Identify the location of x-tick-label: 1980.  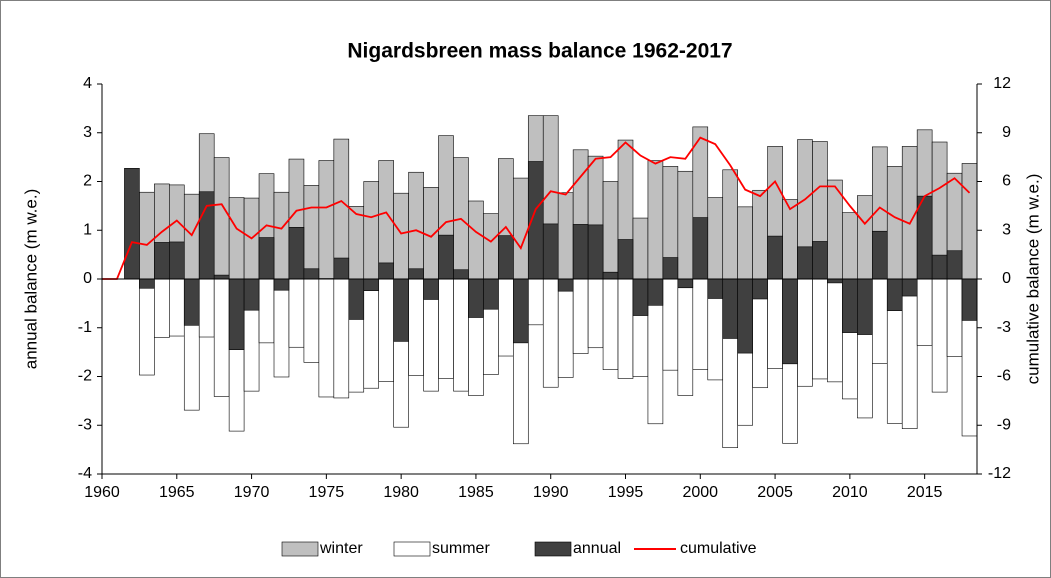
(401, 492).